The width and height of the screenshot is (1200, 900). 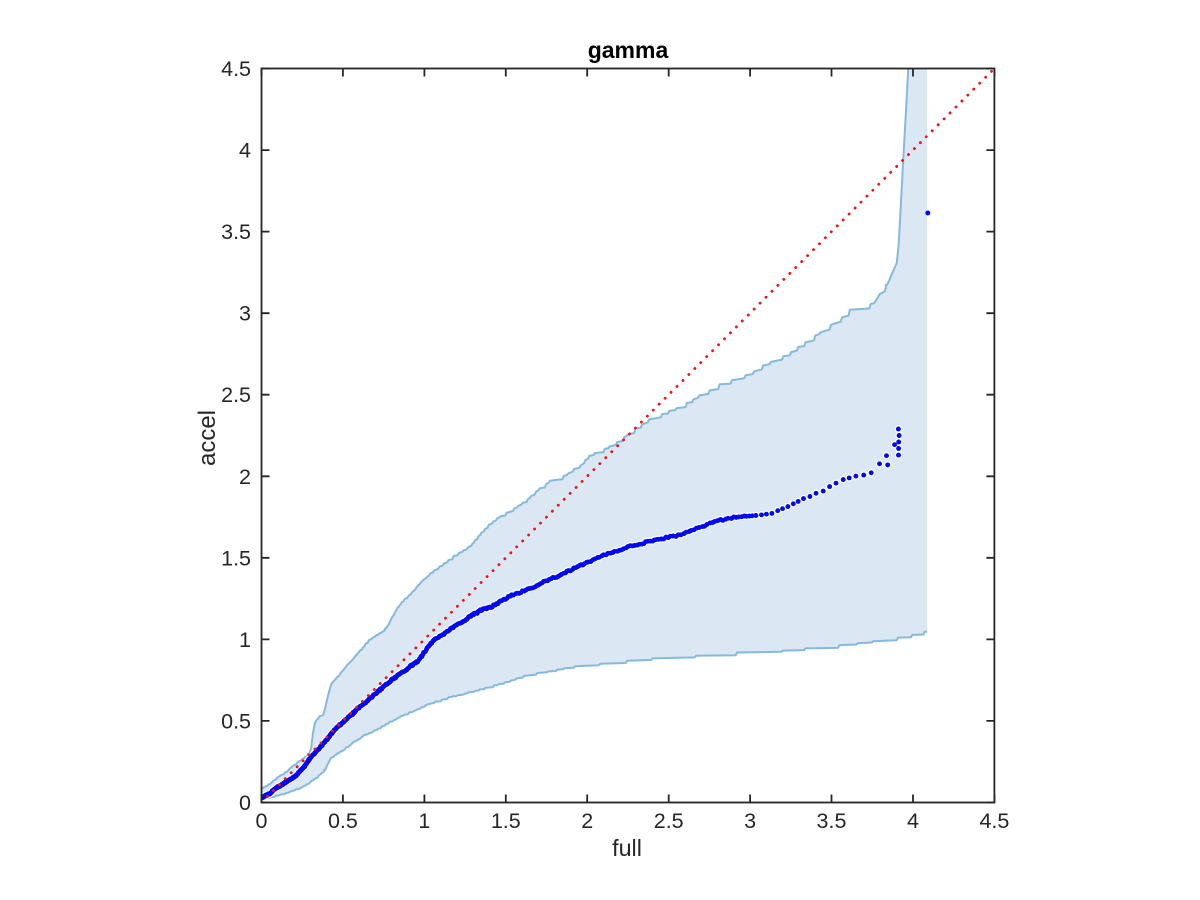 I want to click on svg-text: full, so click(x=627, y=848).